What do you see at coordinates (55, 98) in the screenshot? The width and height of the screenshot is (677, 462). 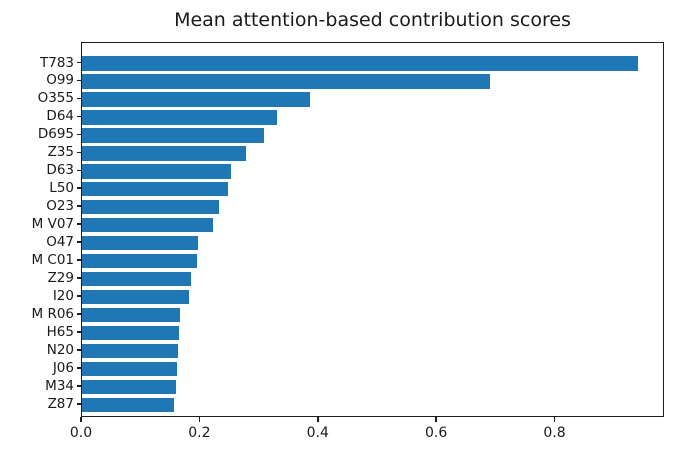 I see `y-tick-label: O355` at bounding box center [55, 98].